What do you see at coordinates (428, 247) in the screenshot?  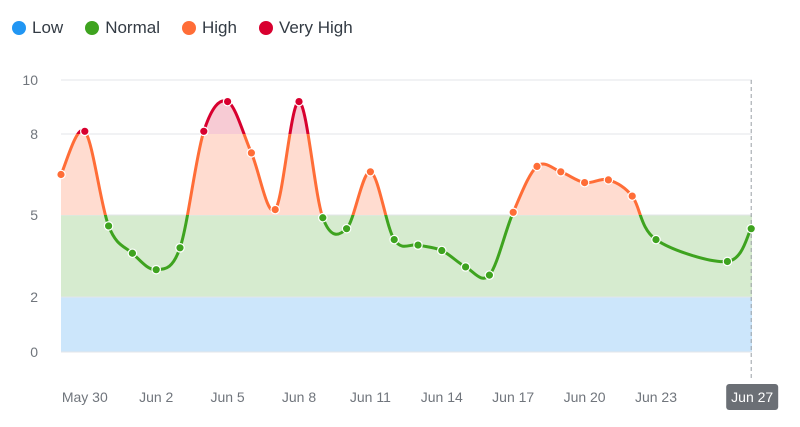 I see `series-line-normal` at bounding box center [428, 247].